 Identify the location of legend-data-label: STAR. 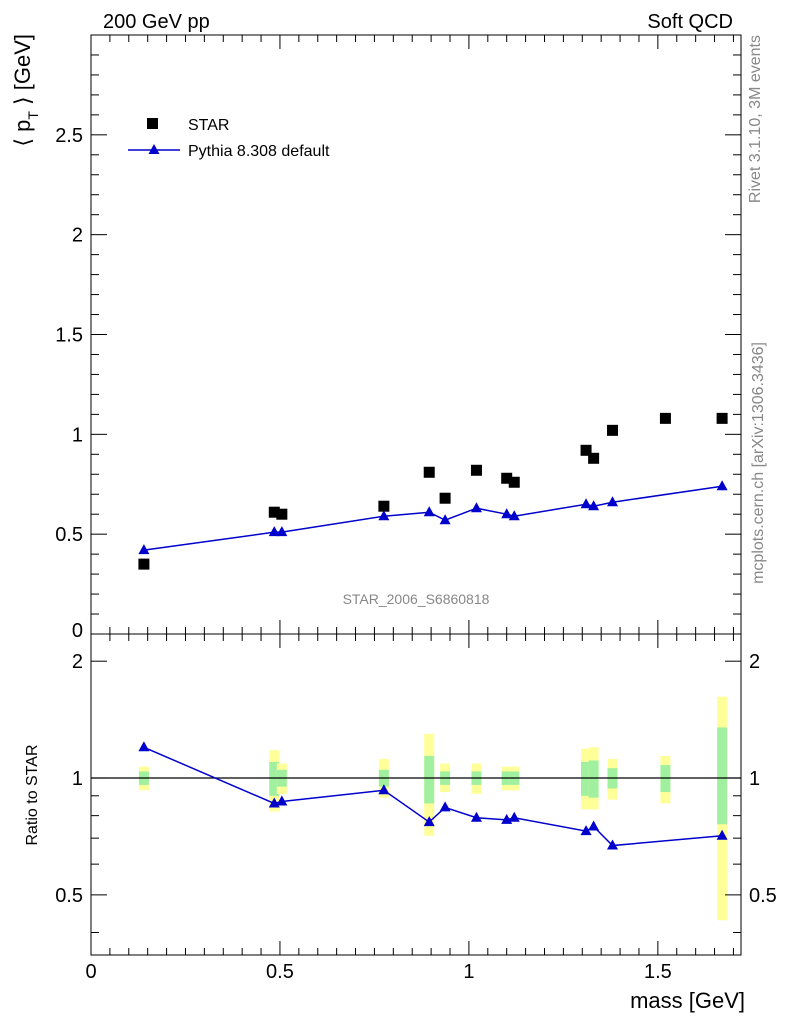
(208, 125).